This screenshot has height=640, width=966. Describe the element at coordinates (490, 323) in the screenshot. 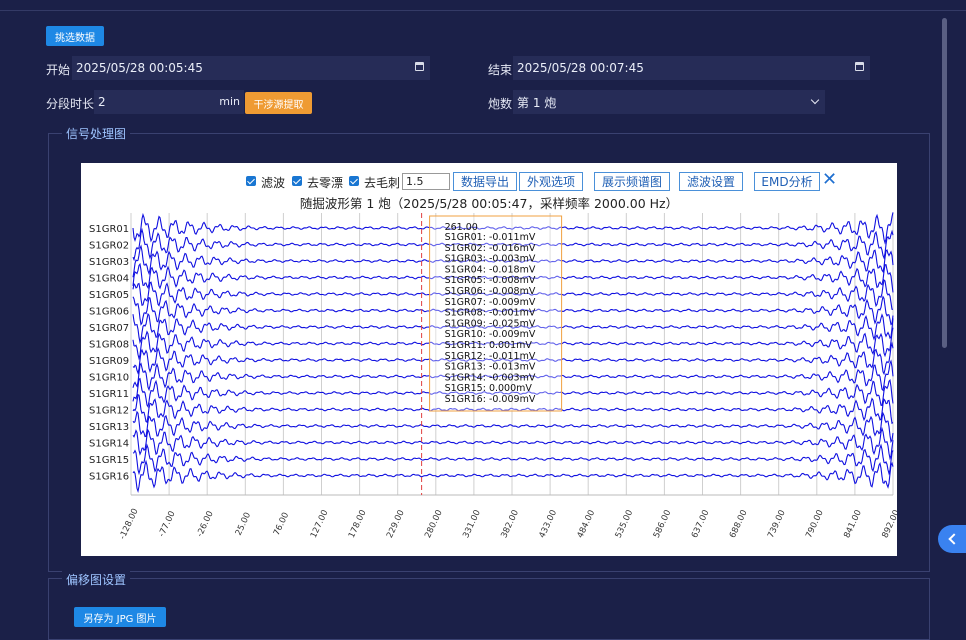

I see `tooltip-row: S1GR09: -0.025mV` at that location.